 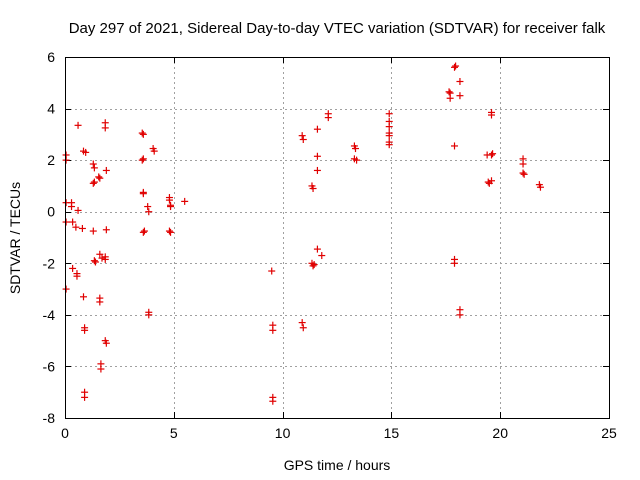 I want to click on y-tick-labels: -8 -6 -4 -2 0 2 4 6, so click(x=49, y=237).